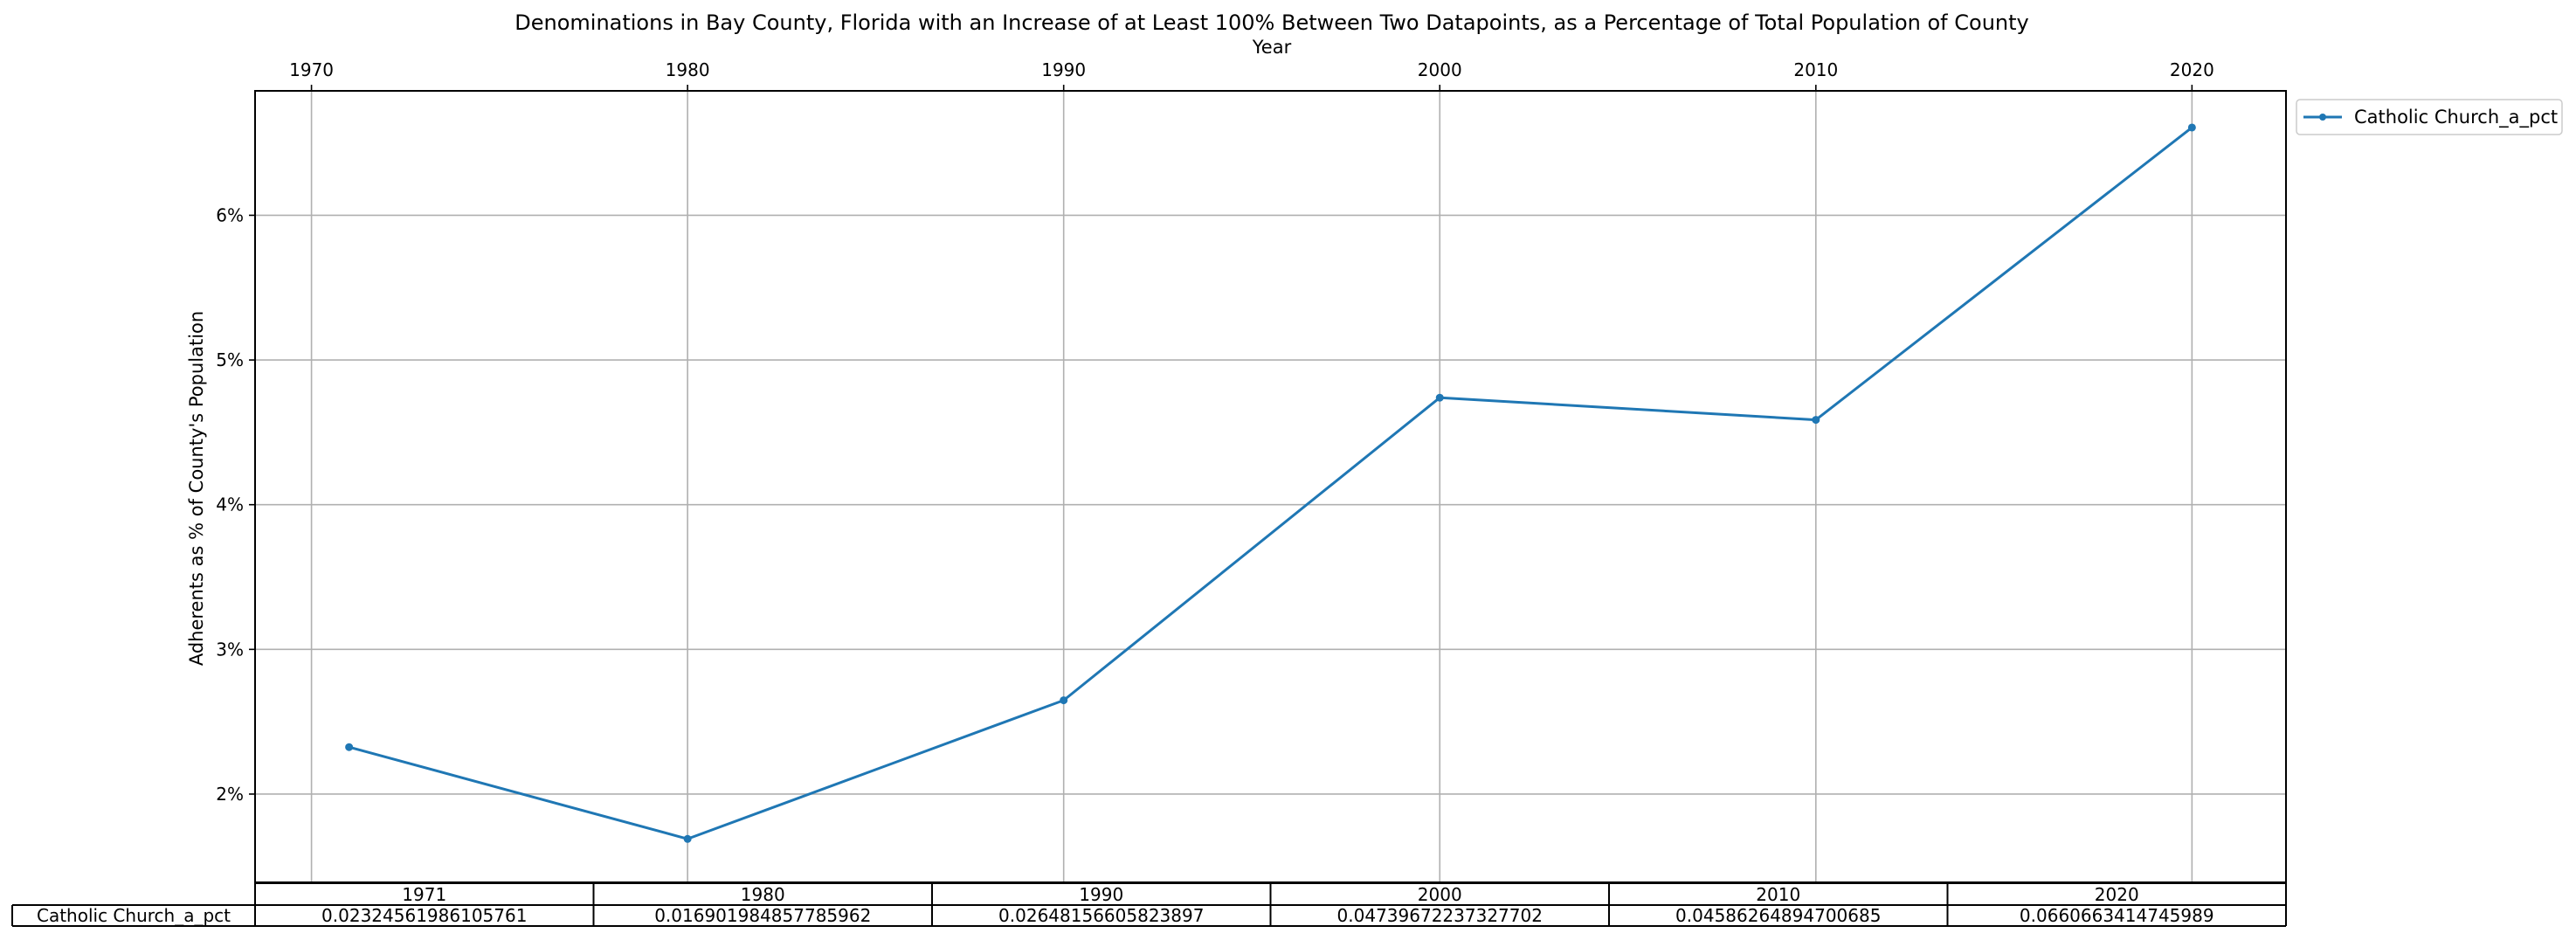 The image size is (2576, 940). Describe the element at coordinates (1101, 916) in the screenshot. I see `table-cell: 0.02648156605823897` at that location.